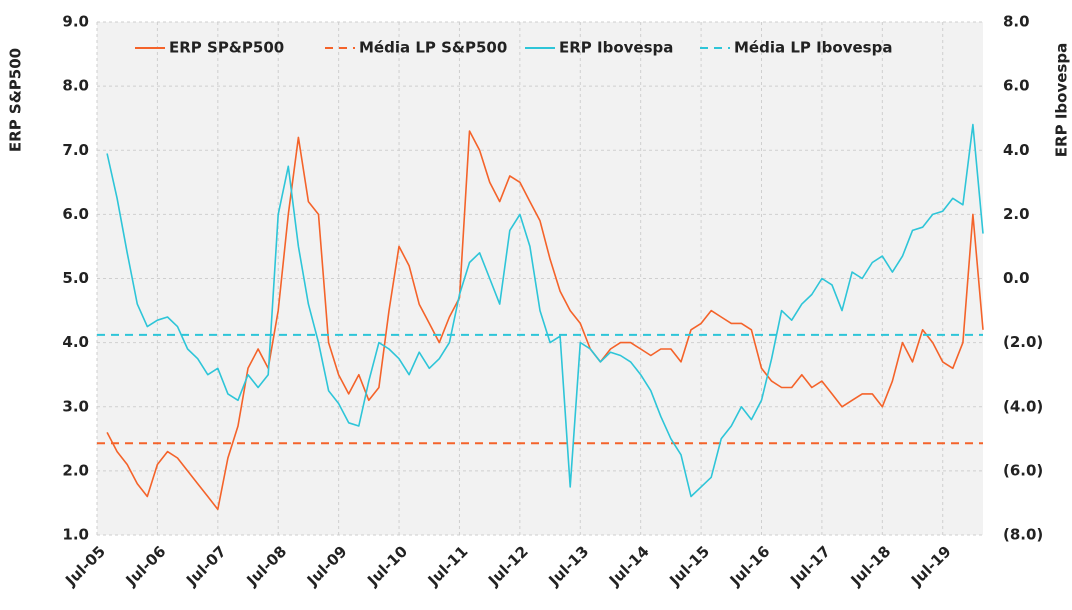 The height and width of the screenshot is (610, 1072). I want to click on y-tick-label: 6.0, so click(75, 214).